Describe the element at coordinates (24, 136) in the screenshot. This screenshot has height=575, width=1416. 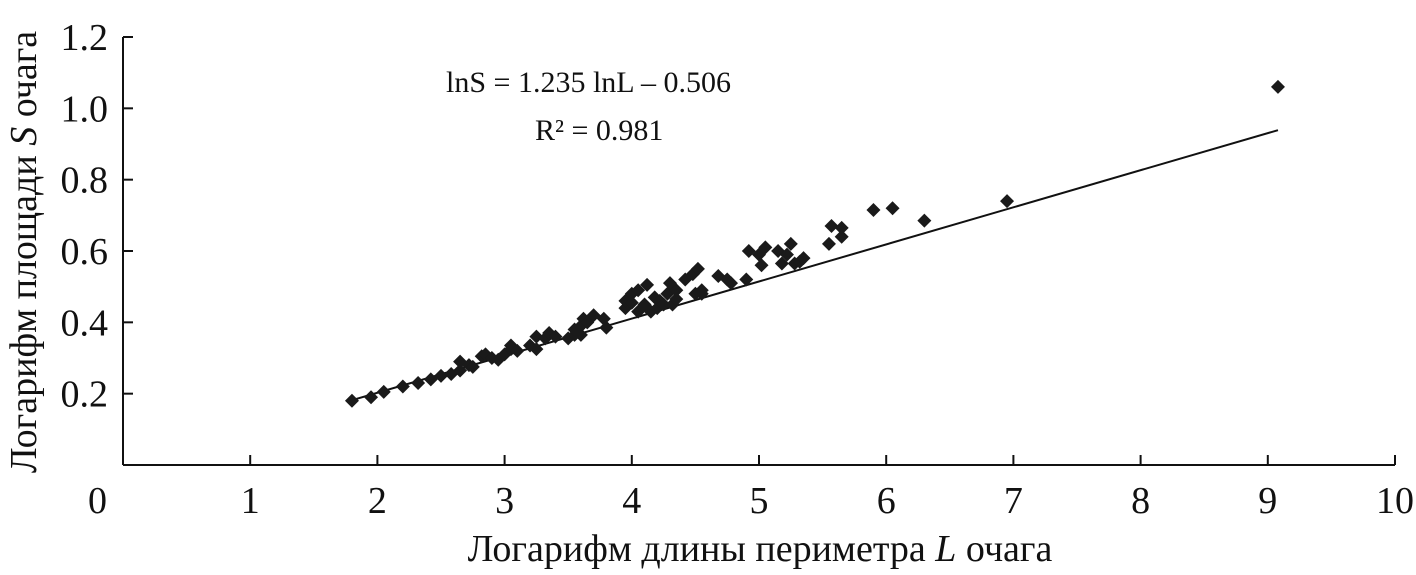
I see `y-axis-title-variable: S` at that location.